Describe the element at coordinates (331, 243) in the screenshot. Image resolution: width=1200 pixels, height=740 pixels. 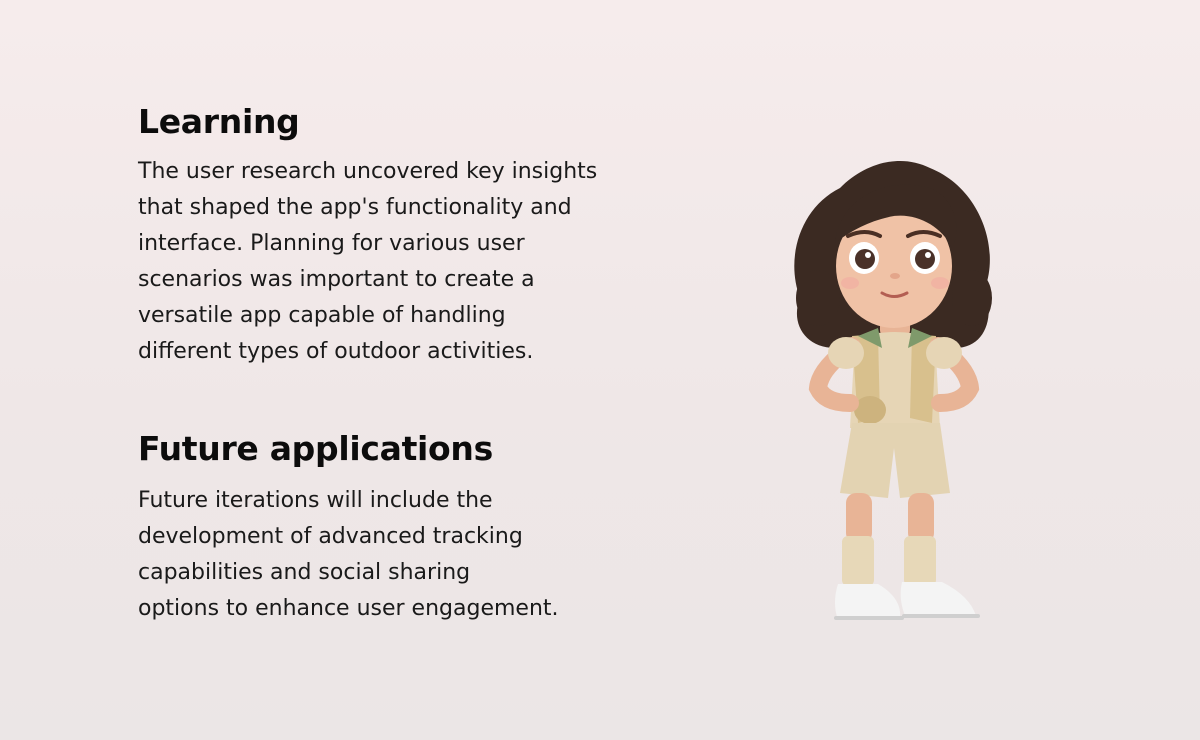
I see `learning-line: interface. Planning for various user` at that location.